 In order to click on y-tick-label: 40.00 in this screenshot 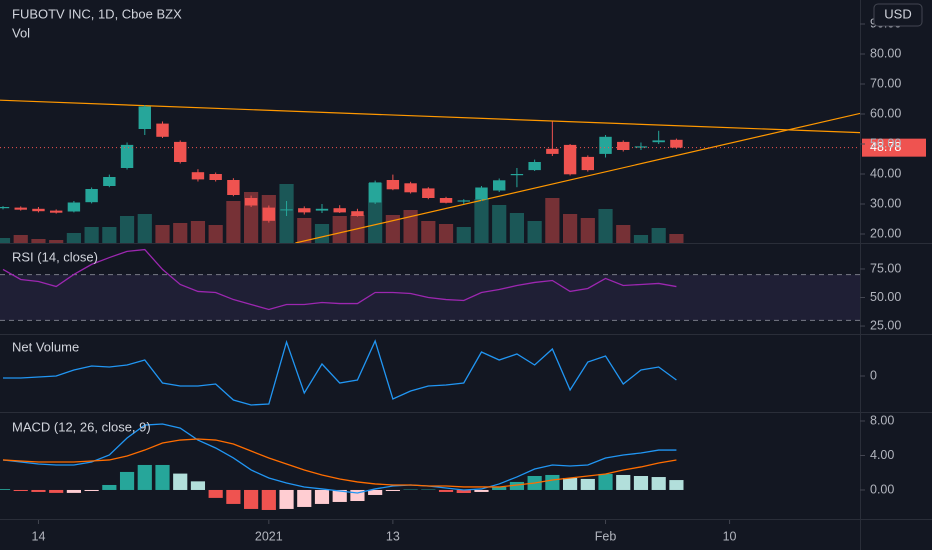, I will do `click(885, 173)`.